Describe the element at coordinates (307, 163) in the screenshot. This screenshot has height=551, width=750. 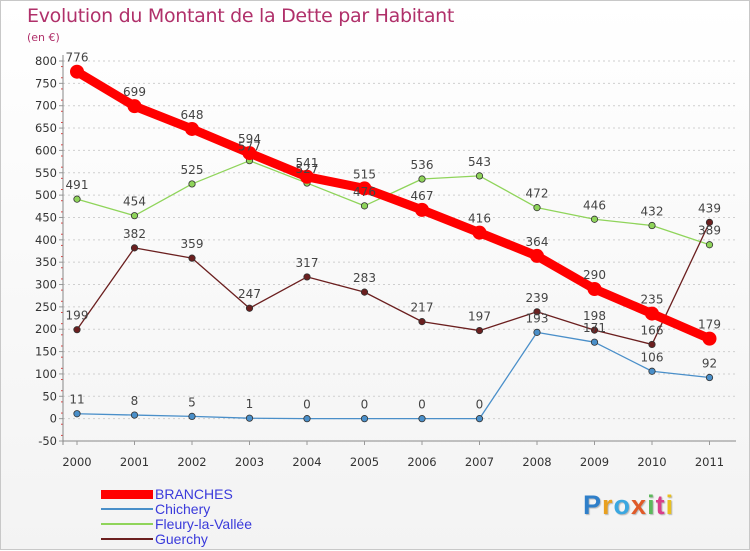
I see `data-label: 541` at that location.